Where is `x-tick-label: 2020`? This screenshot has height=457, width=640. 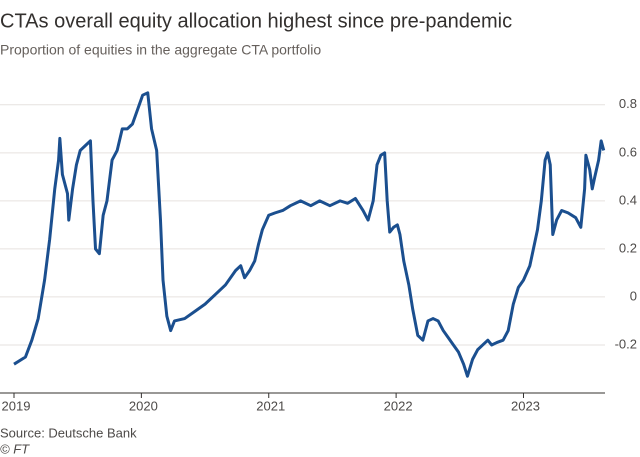 x-tick-label: 2020 is located at coordinates (143, 405).